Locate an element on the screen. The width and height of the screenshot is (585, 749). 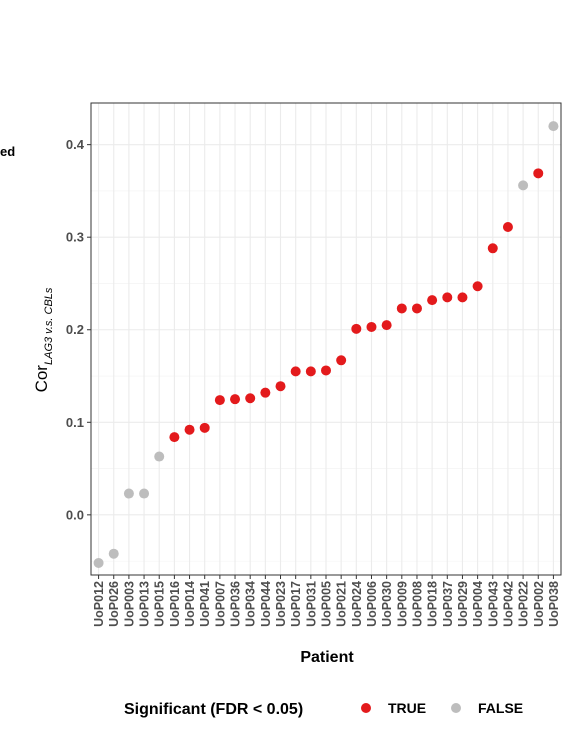
x-tick-label: UoP042 is located at coordinates (508, 604).